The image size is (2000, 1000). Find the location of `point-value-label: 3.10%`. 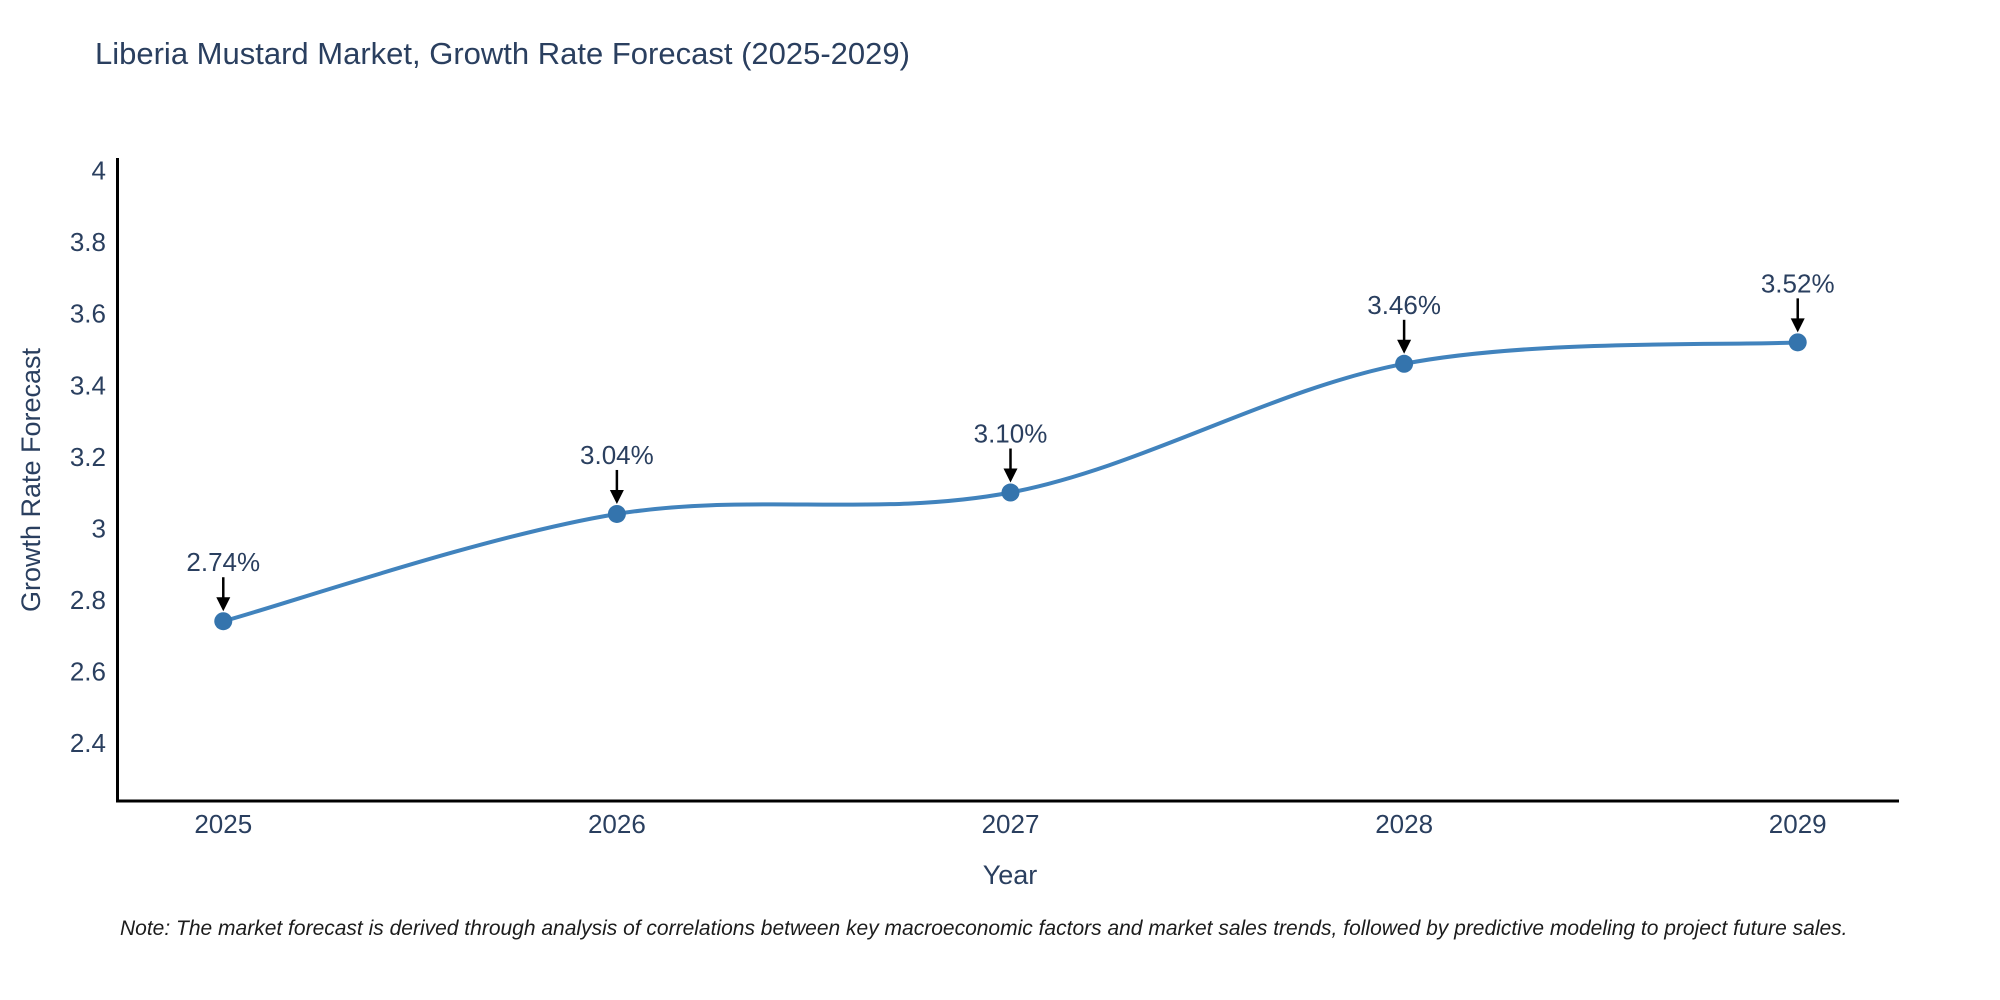

point-value-label: 3.10% is located at coordinates (1011, 434).